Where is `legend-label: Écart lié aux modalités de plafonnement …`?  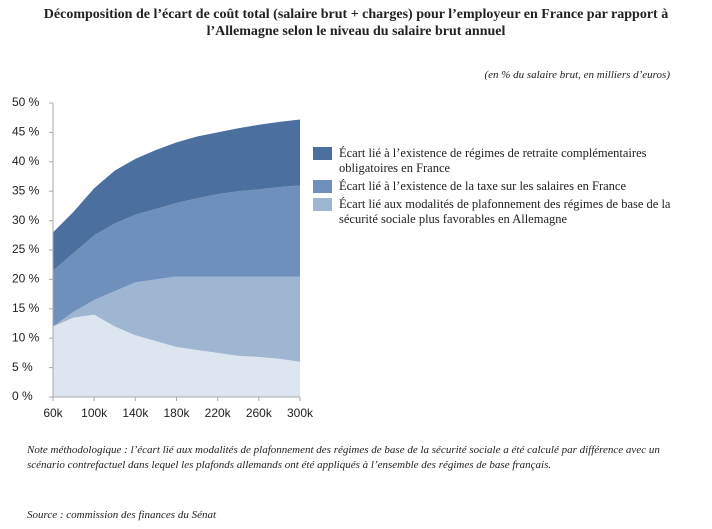 legend-label: Écart lié aux modalités de plafonnement … is located at coordinates (505, 211).